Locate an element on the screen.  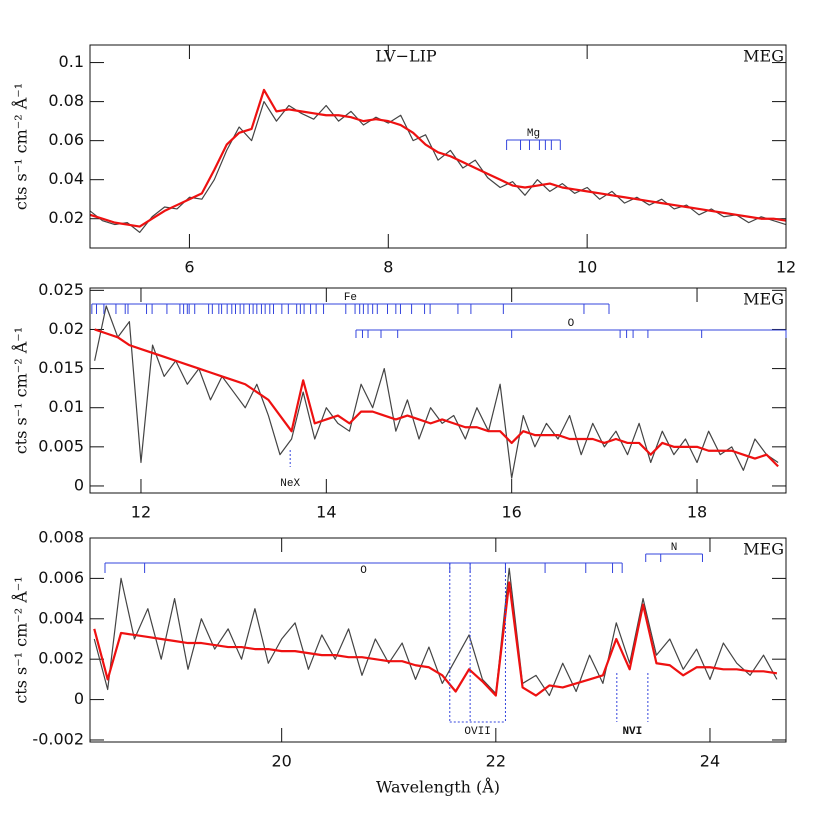
y-tick-label: 0.025 is located at coordinates (61, 289).